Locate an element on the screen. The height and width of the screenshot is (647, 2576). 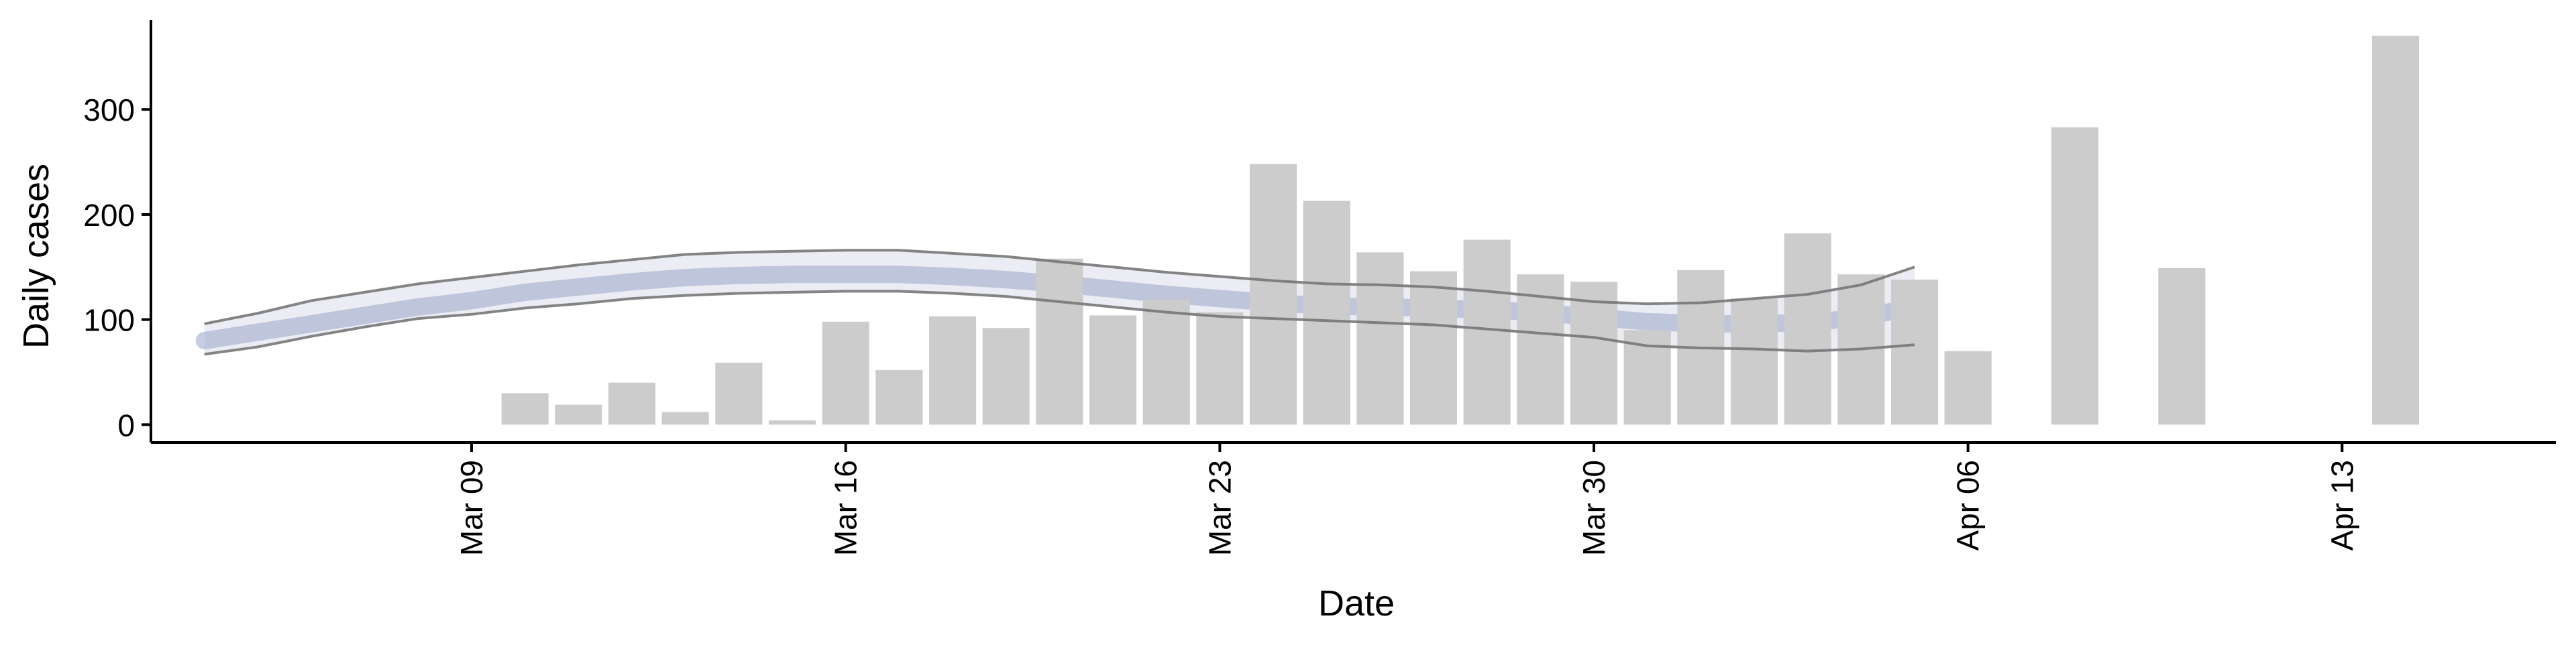
y-tick-label-200: 200 is located at coordinates (109, 215).